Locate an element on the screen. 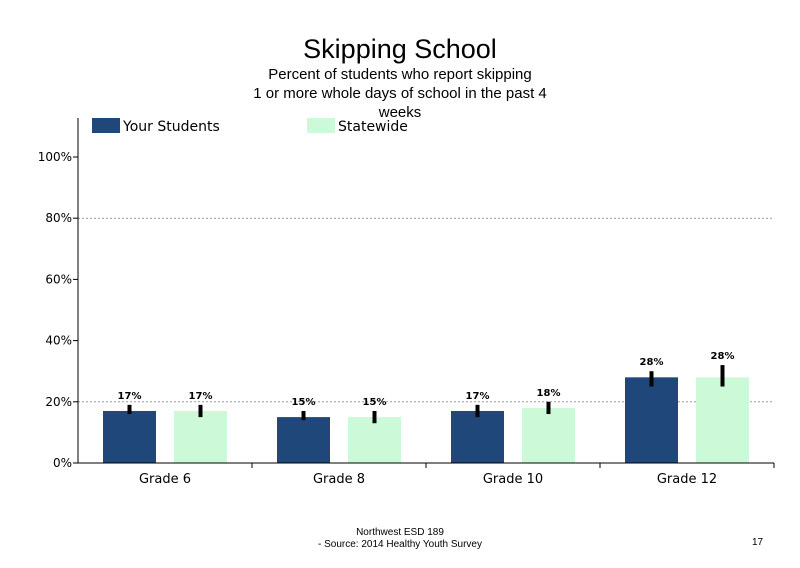 The width and height of the screenshot is (800, 568). legend-label: Statewide is located at coordinates (373, 127).